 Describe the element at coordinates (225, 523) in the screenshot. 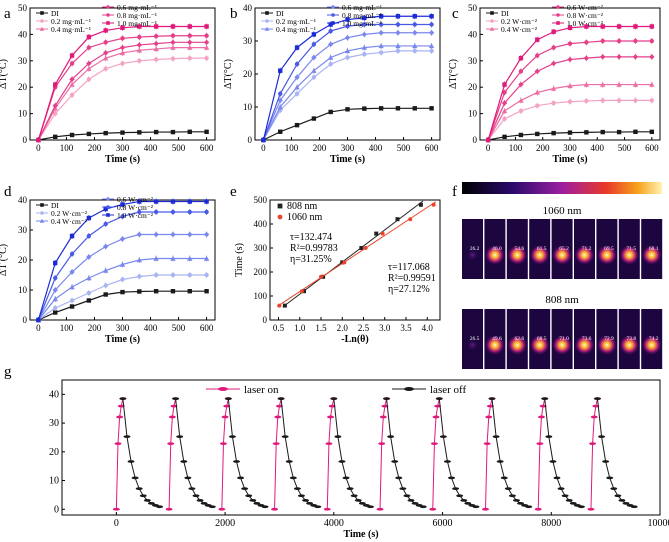

I see `x-tick-label: 2000` at that location.